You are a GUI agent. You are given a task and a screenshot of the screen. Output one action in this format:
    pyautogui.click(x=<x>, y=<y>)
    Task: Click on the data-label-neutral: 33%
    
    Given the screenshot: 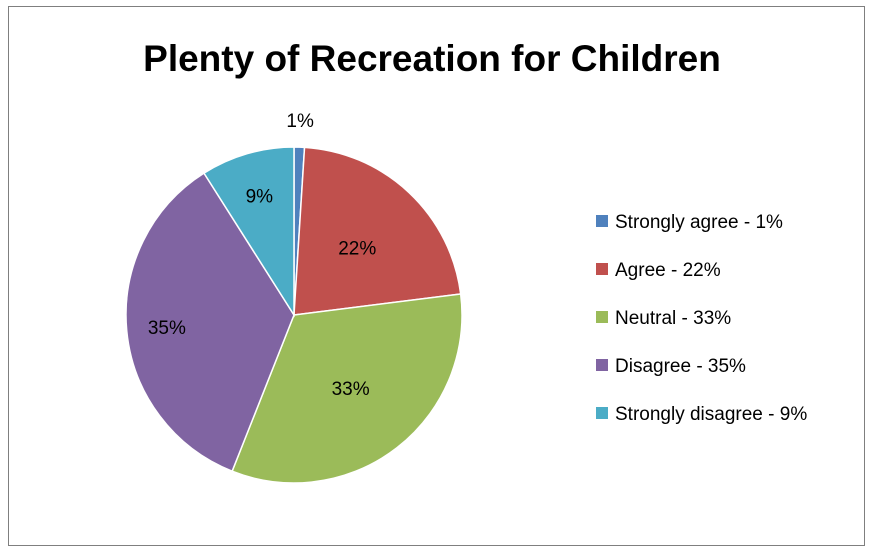 What is the action you would take?
    pyautogui.click(x=351, y=389)
    